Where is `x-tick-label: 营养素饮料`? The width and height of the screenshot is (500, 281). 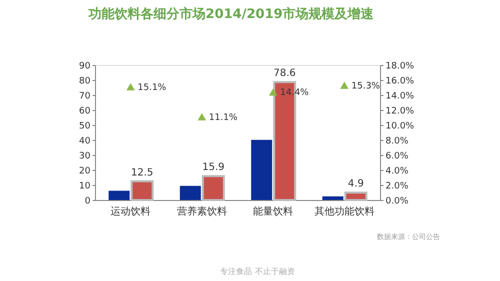
x-tick-label: 营养素饮料 is located at coordinates (201, 212).